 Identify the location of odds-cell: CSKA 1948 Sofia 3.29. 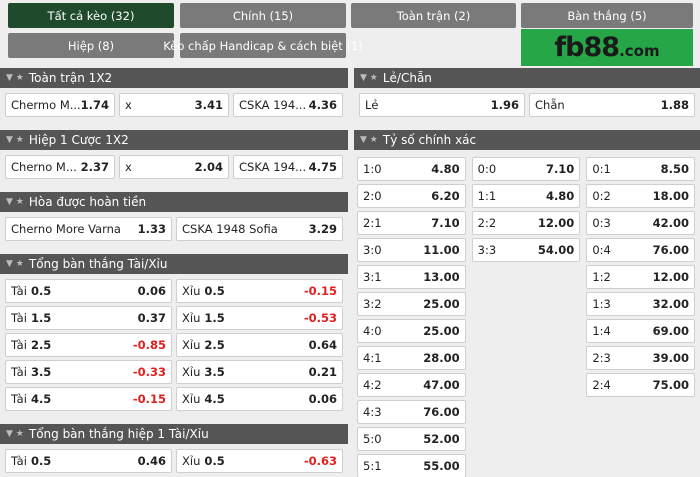
(259, 229).